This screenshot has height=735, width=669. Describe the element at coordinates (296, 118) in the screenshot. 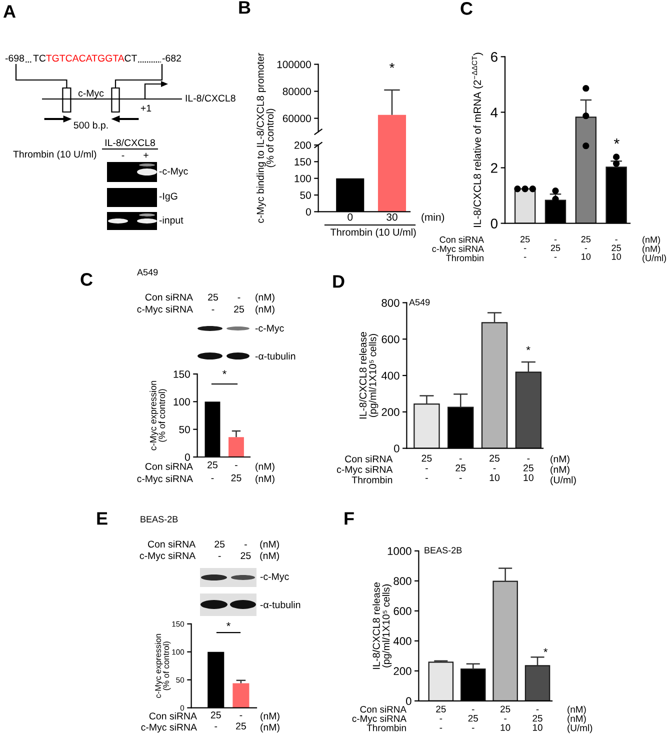

I see `y-tick-label: 60000` at that location.